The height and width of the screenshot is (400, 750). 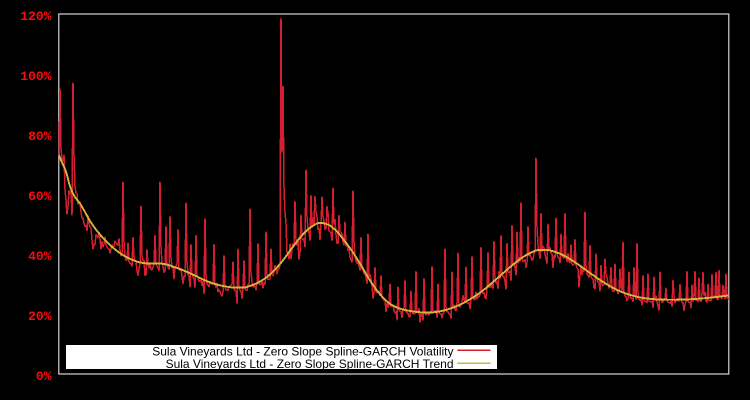 I want to click on svg-text: 0%, so click(x=44, y=376).